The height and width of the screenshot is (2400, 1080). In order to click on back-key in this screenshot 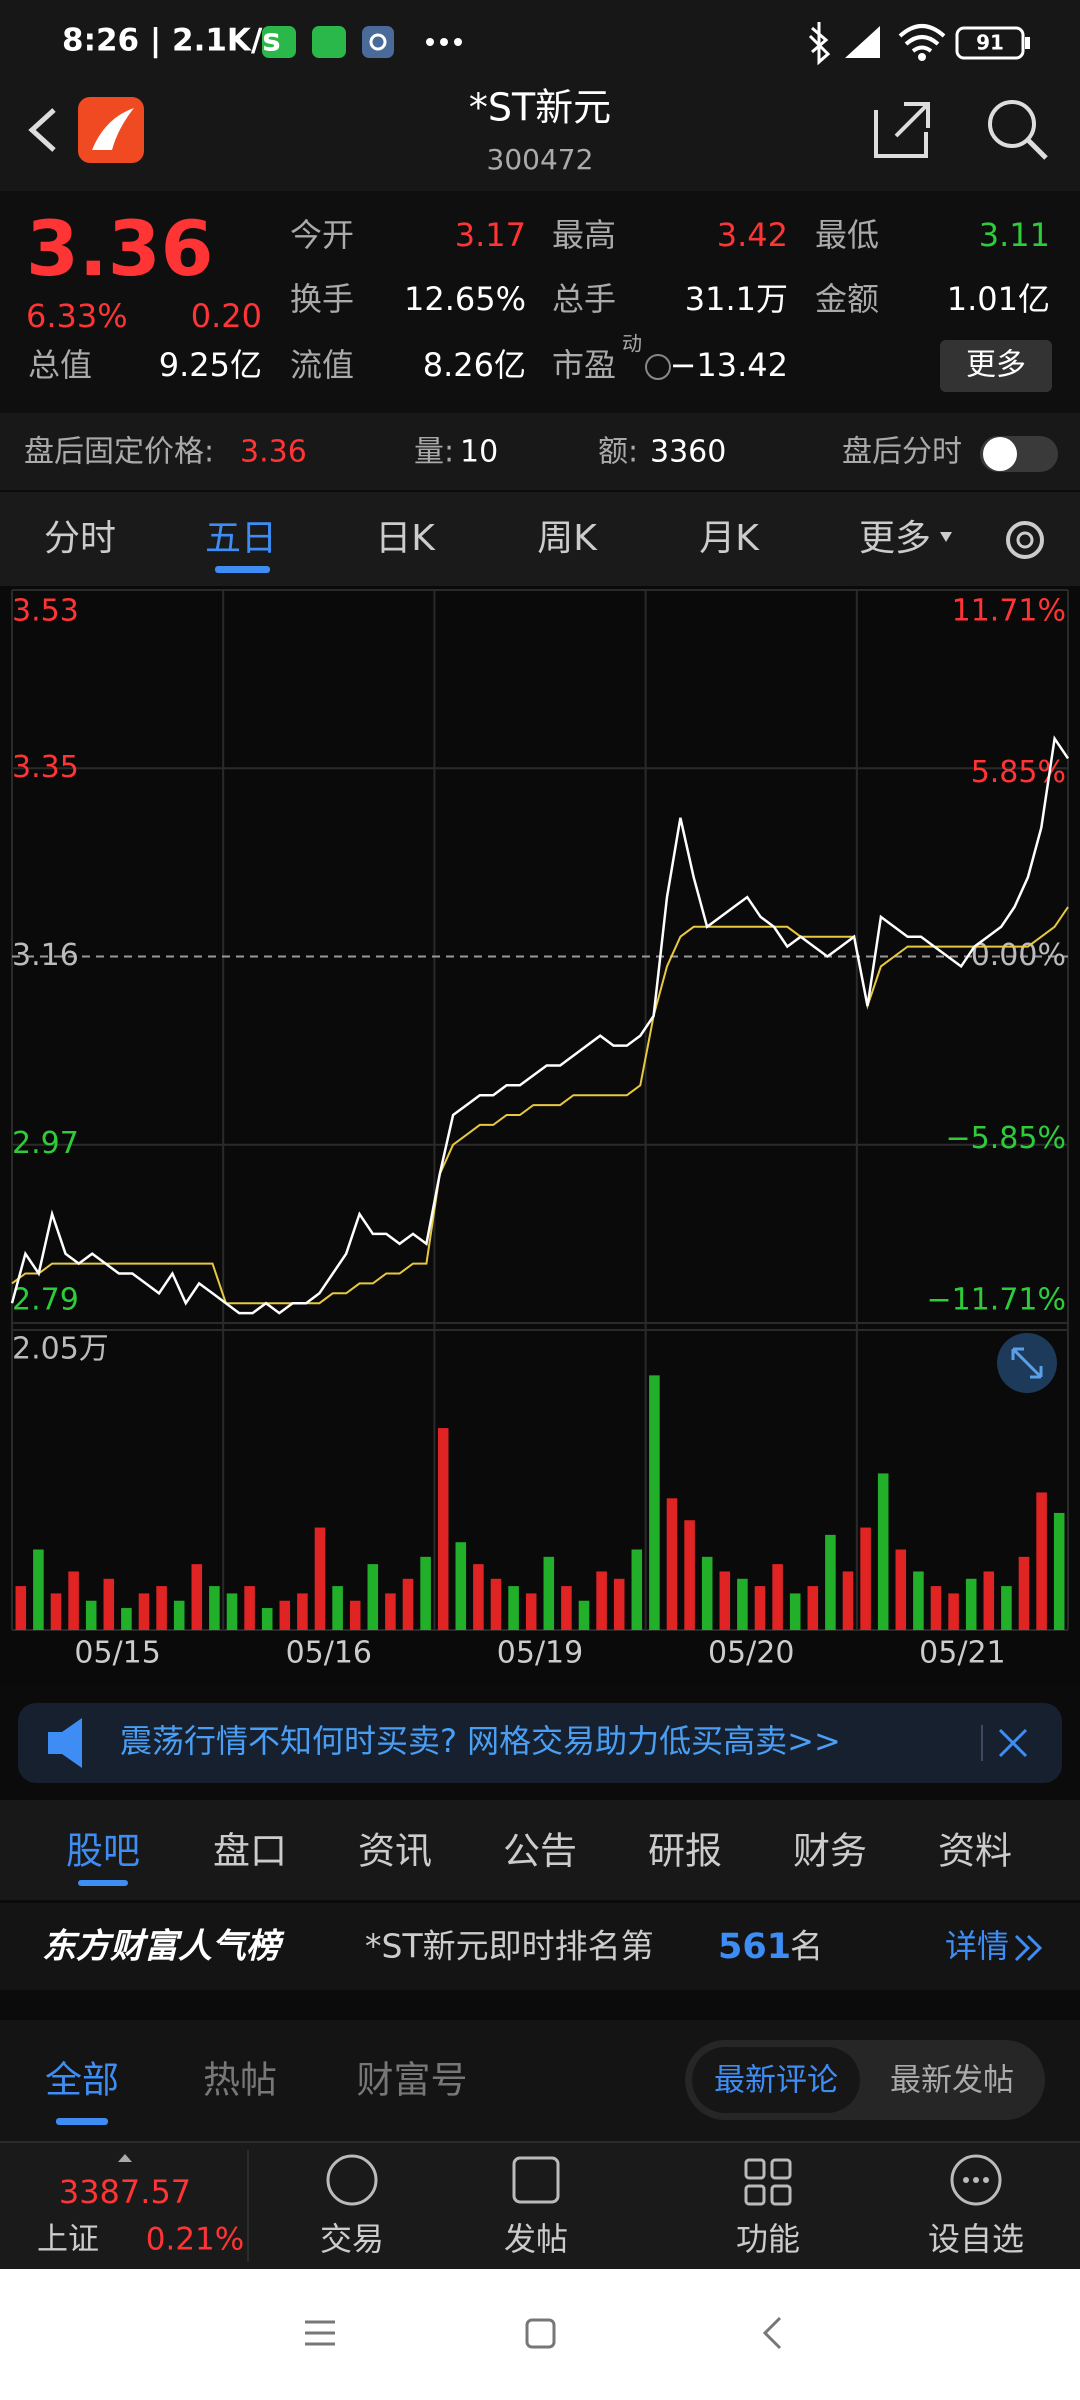, I will do `click(772, 2333)`.